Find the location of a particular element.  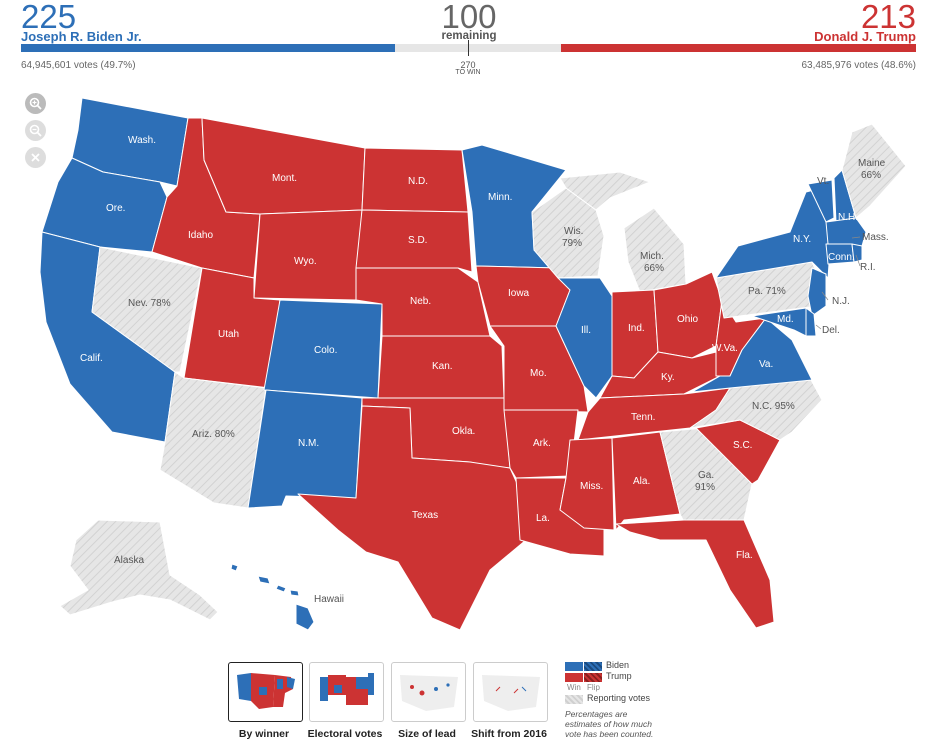

label-de: Del. is located at coordinates (831, 330).